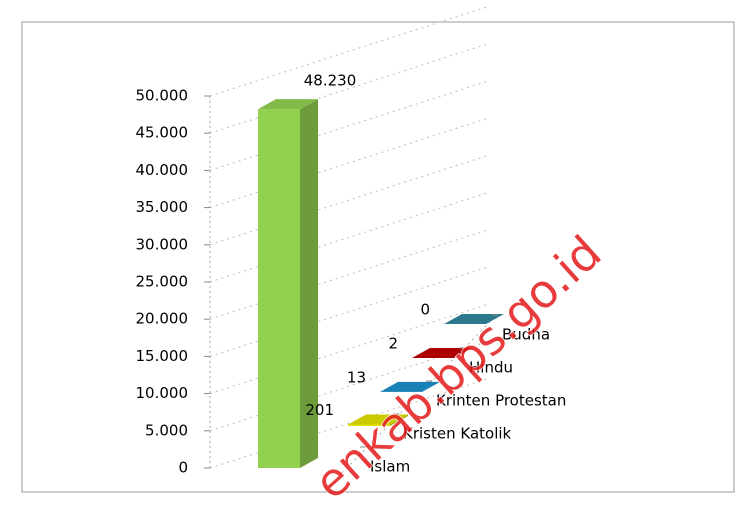 Image resolution: width=753 pixels, height=525 pixels. What do you see at coordinates (162, 207) in the screenshot?
I see `y-tick-label: 35.000` at bounding box center [162, 207].